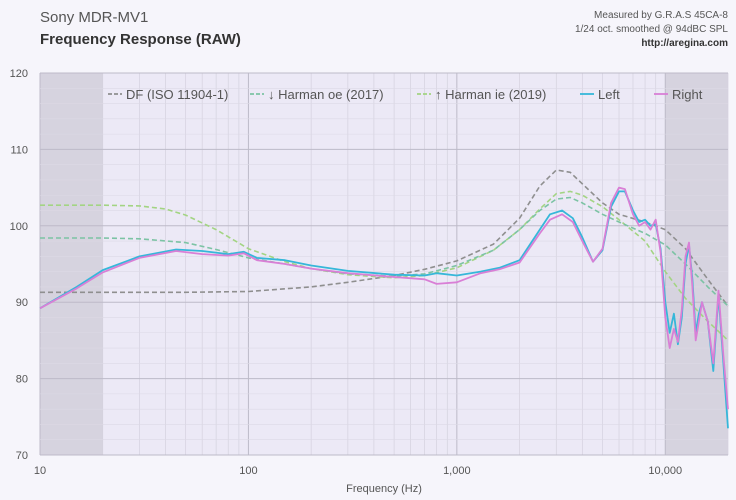 This screenshot has width=736, height=500. I want to click on chart-subtitle: Frequency Response (RAW), so click(140, 39).